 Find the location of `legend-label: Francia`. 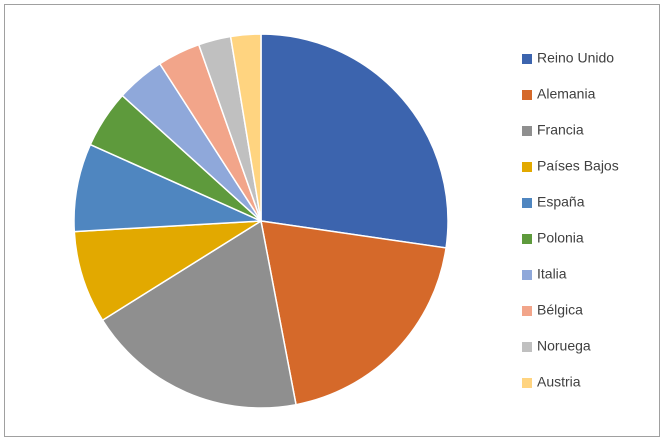

legend-label: Francia is located at coordinates (560, 130).